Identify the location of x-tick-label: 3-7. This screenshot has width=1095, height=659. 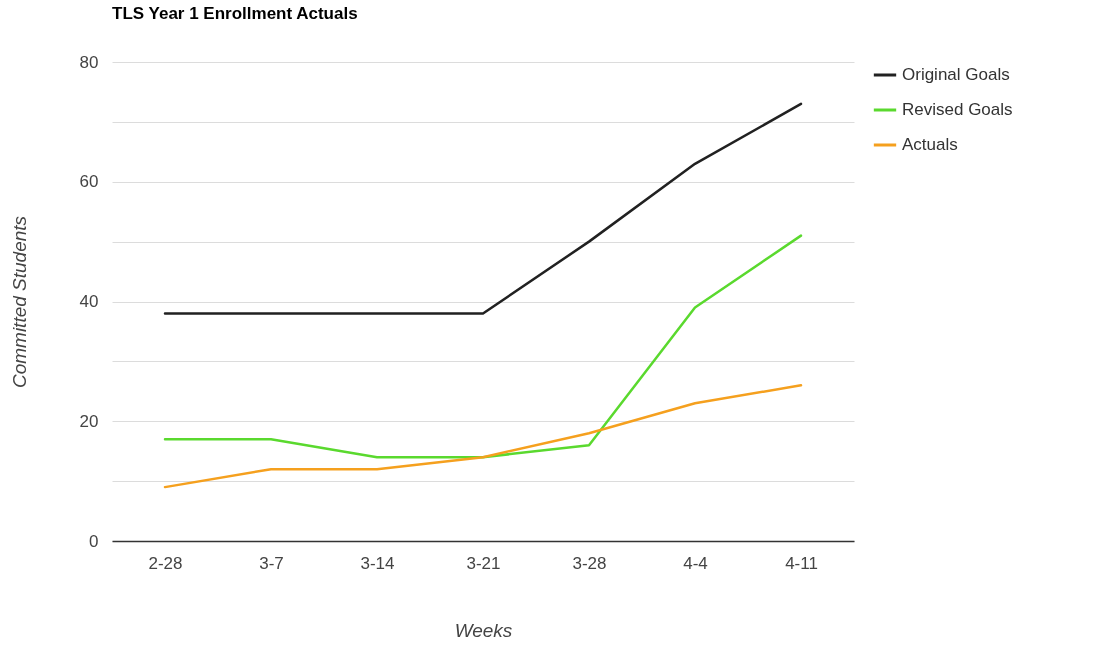
(271, 563).